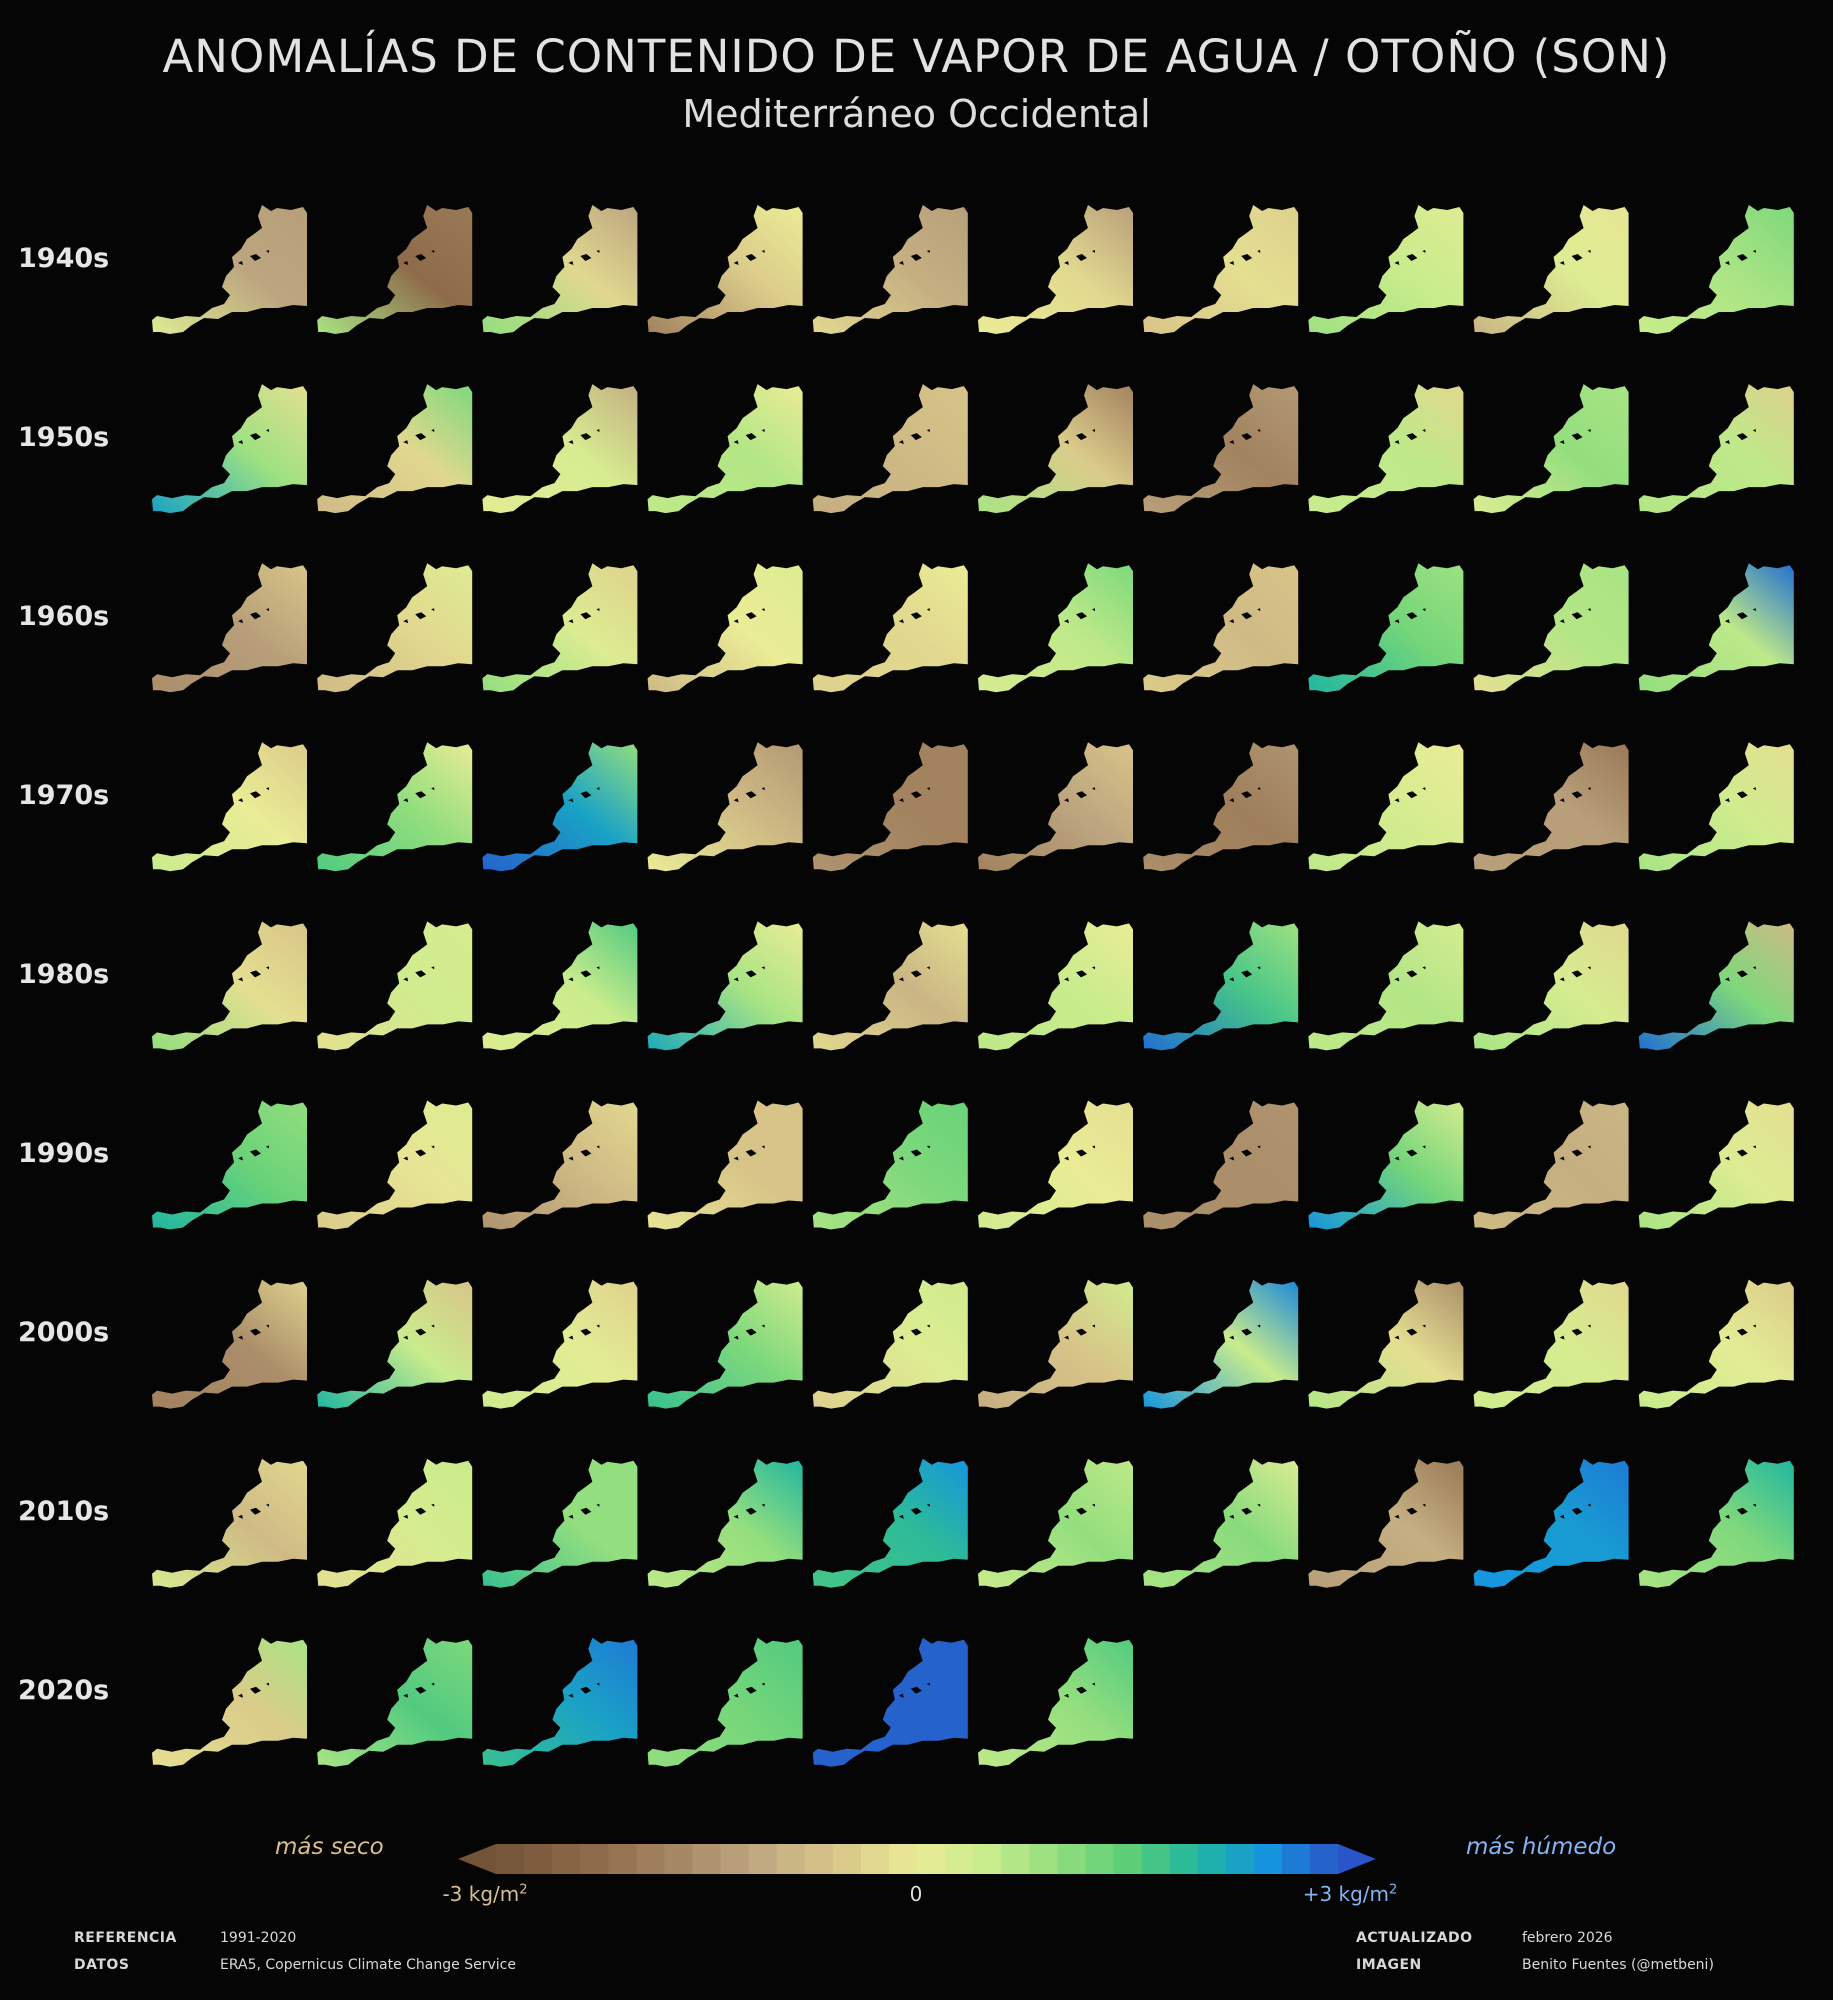  Describe the element at coordinates (1618, 1965) in the screenshot. I see `footer-image-value: Benito Fuentes (@metbeni)` at that location.